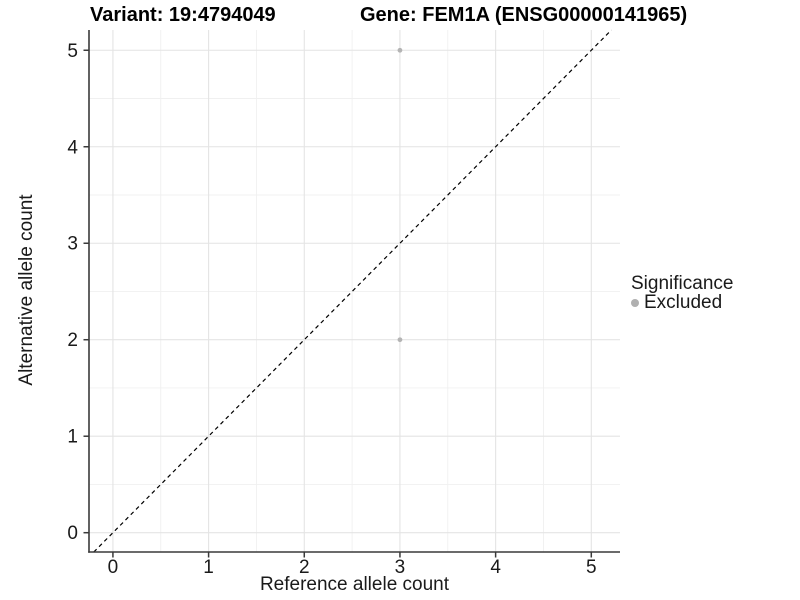 The height and width of the screenshot is (600, 800). What do you see at coordinates (72, 533) in the screenshot?
I see `y-tick-label: 0` at bounding box center [72, 533].